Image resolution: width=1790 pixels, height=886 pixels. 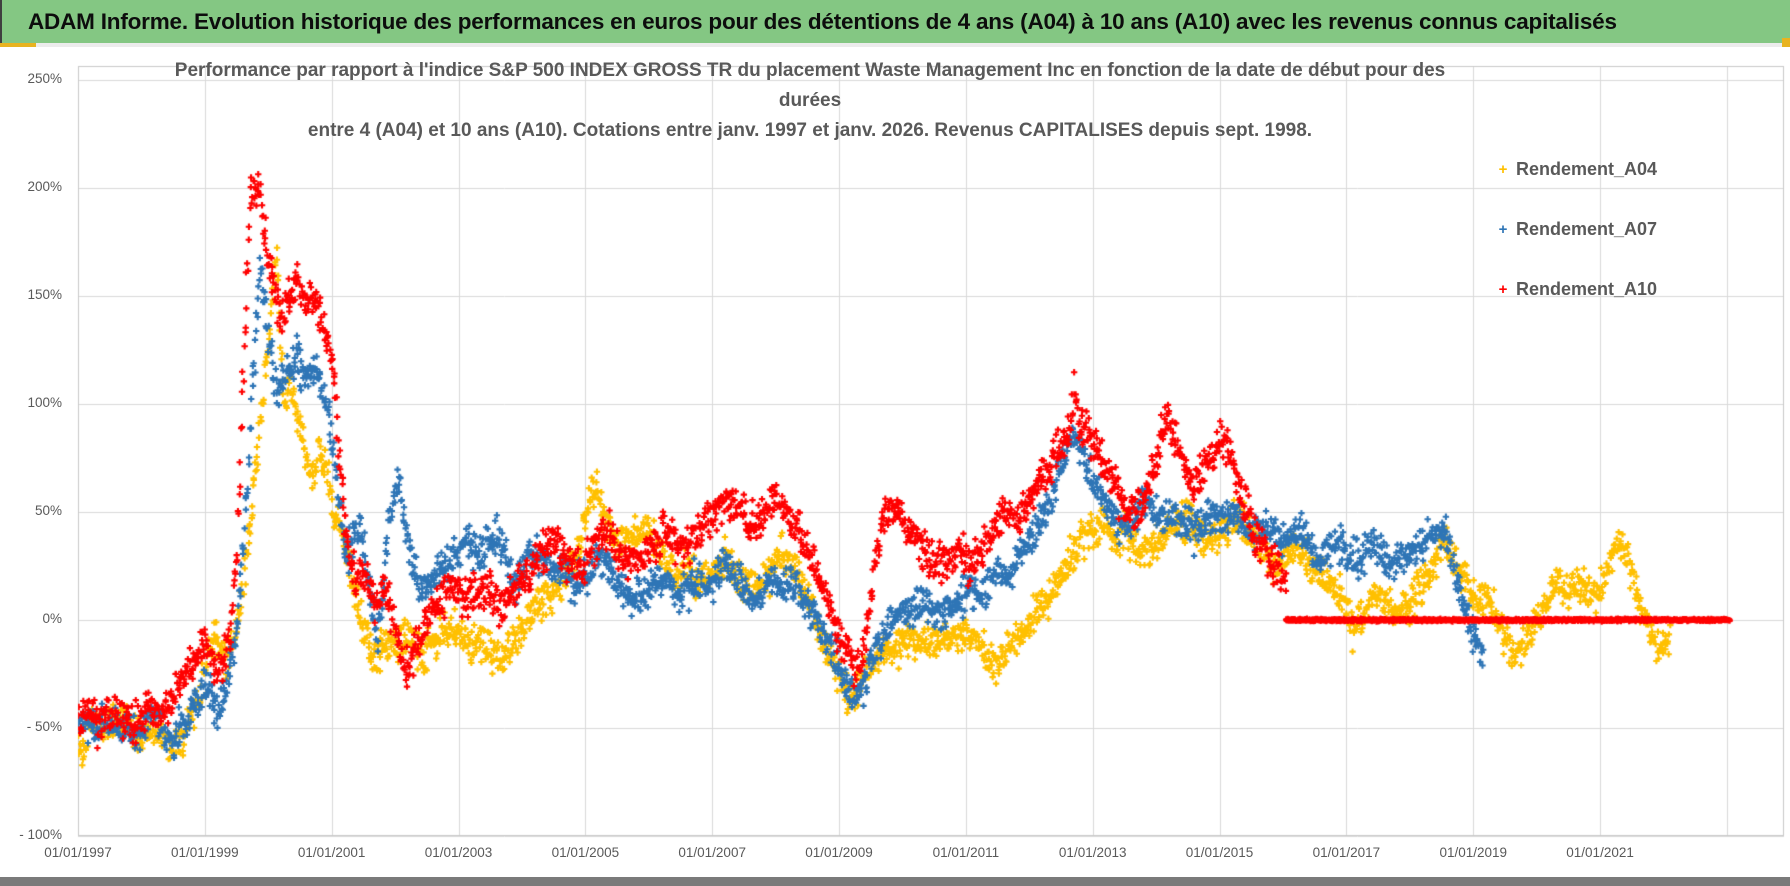 I want to click on x-axis-tick-label: 01/01/2007, so click(x=712, y=852).